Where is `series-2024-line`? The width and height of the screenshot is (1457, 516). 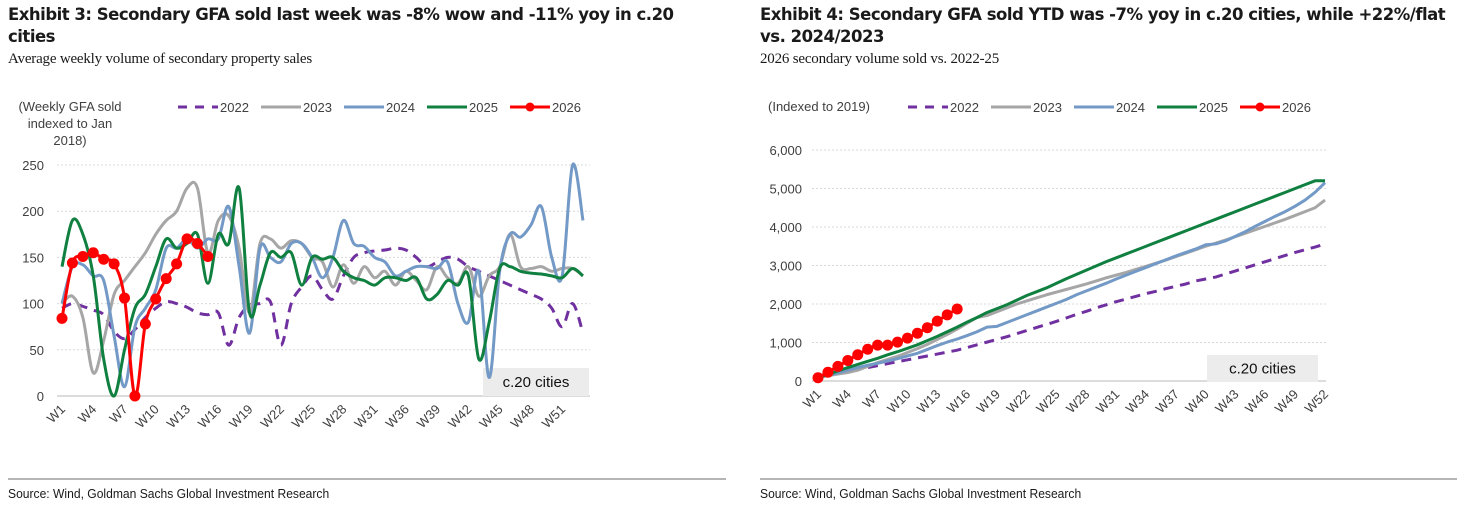
series-2024-line is located at coordinates (1072, 280).